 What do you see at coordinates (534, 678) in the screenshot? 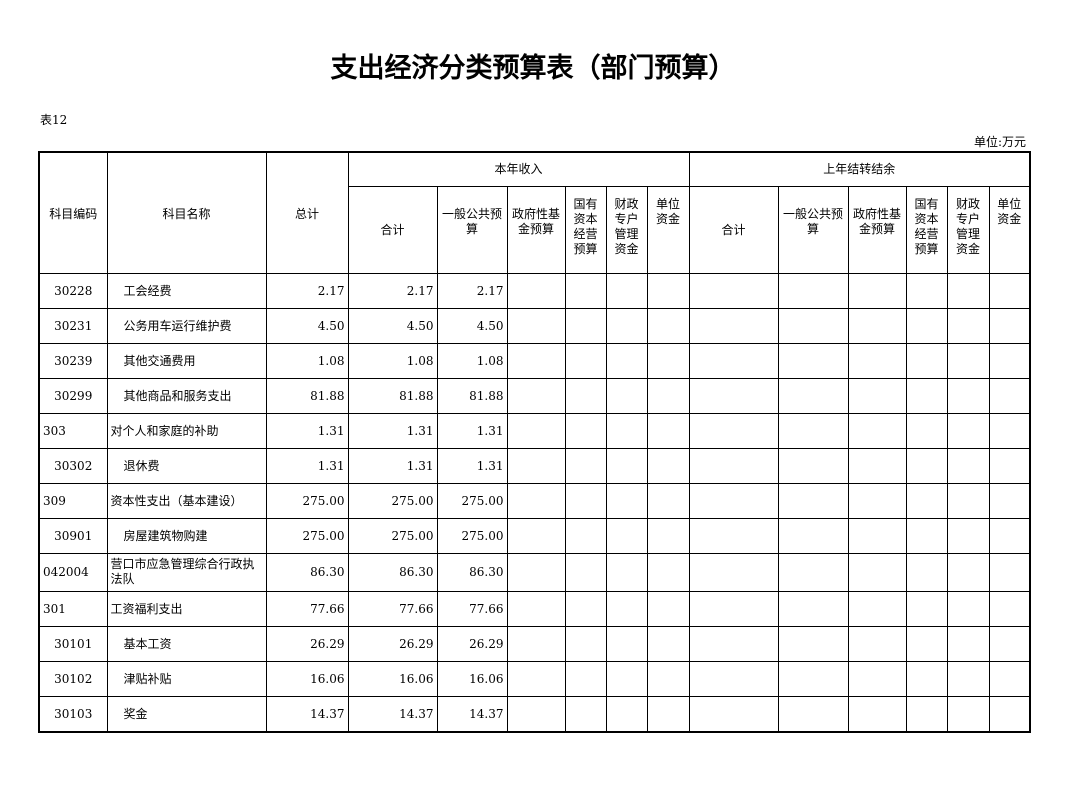
I see `table-row: 30102 津贴补贴 16.06 16.06 16.06` at bounding box center [534, 678].